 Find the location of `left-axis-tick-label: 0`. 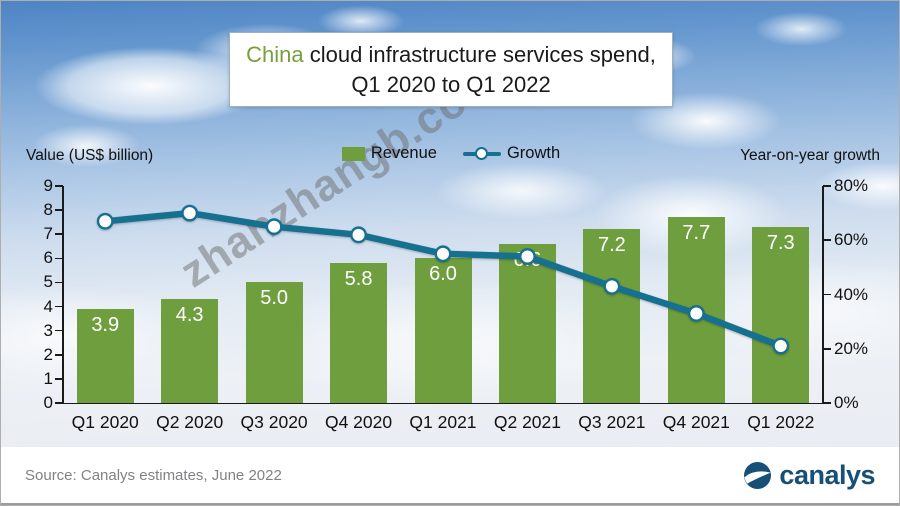

left-axis-tick-label: 0 is located at coordinates (48, 402).